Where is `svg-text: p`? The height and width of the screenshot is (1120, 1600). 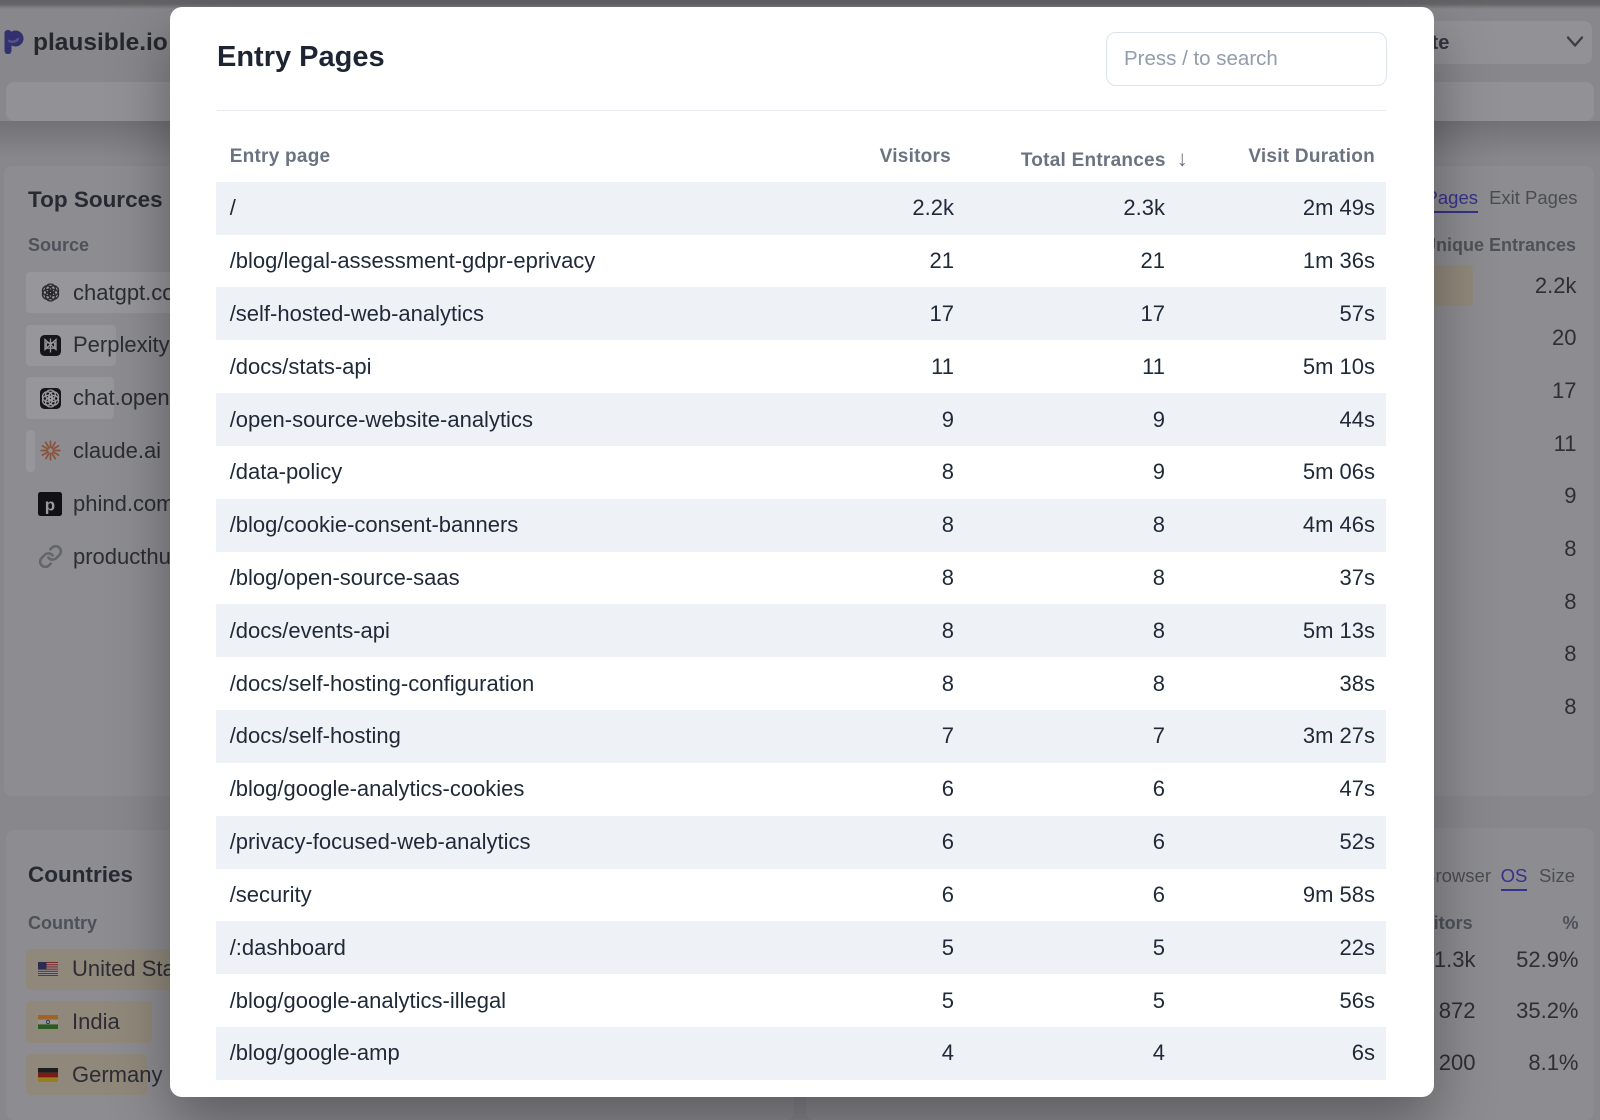
svg-text: p is located at coordinates (50, 504).